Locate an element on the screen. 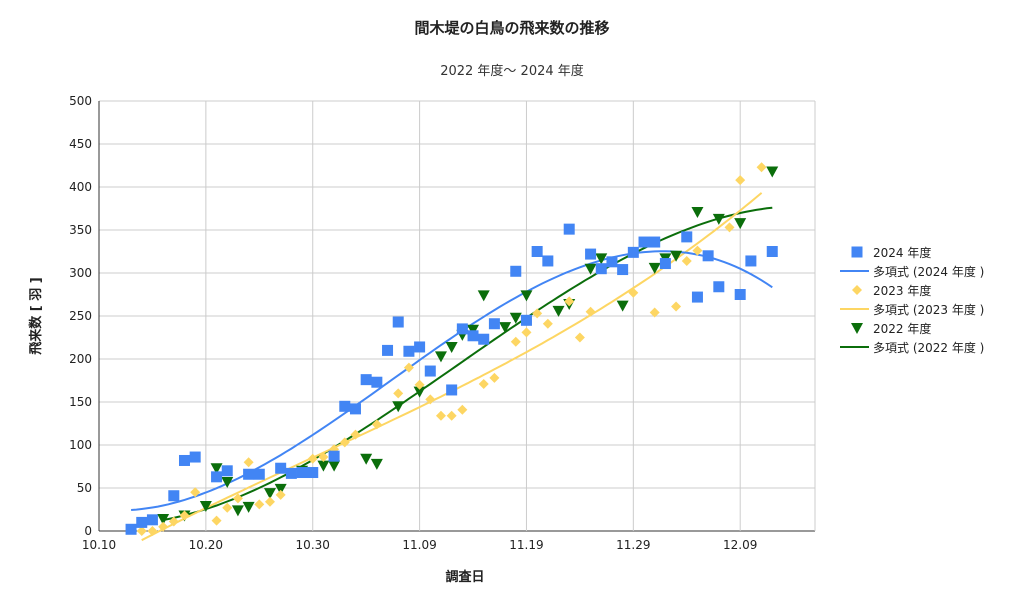 This screenshot has height=602, width=1024. y-tick-label: 100 is located at coordinates (80, 445).